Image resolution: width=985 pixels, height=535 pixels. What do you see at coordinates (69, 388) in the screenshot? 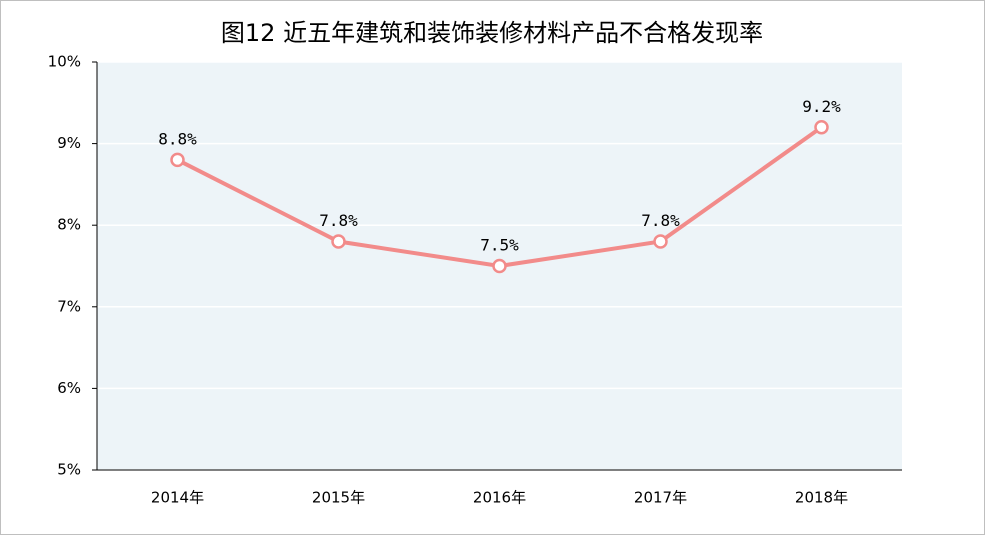
I see `y-tick-label: 6%` at bounding box center [69, 388].